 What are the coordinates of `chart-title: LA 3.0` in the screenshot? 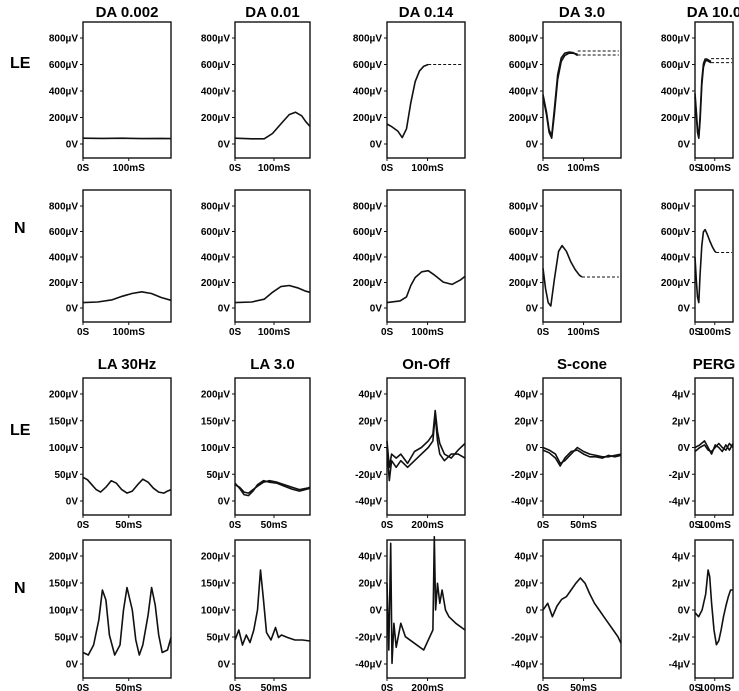 It's located at (272, 364).